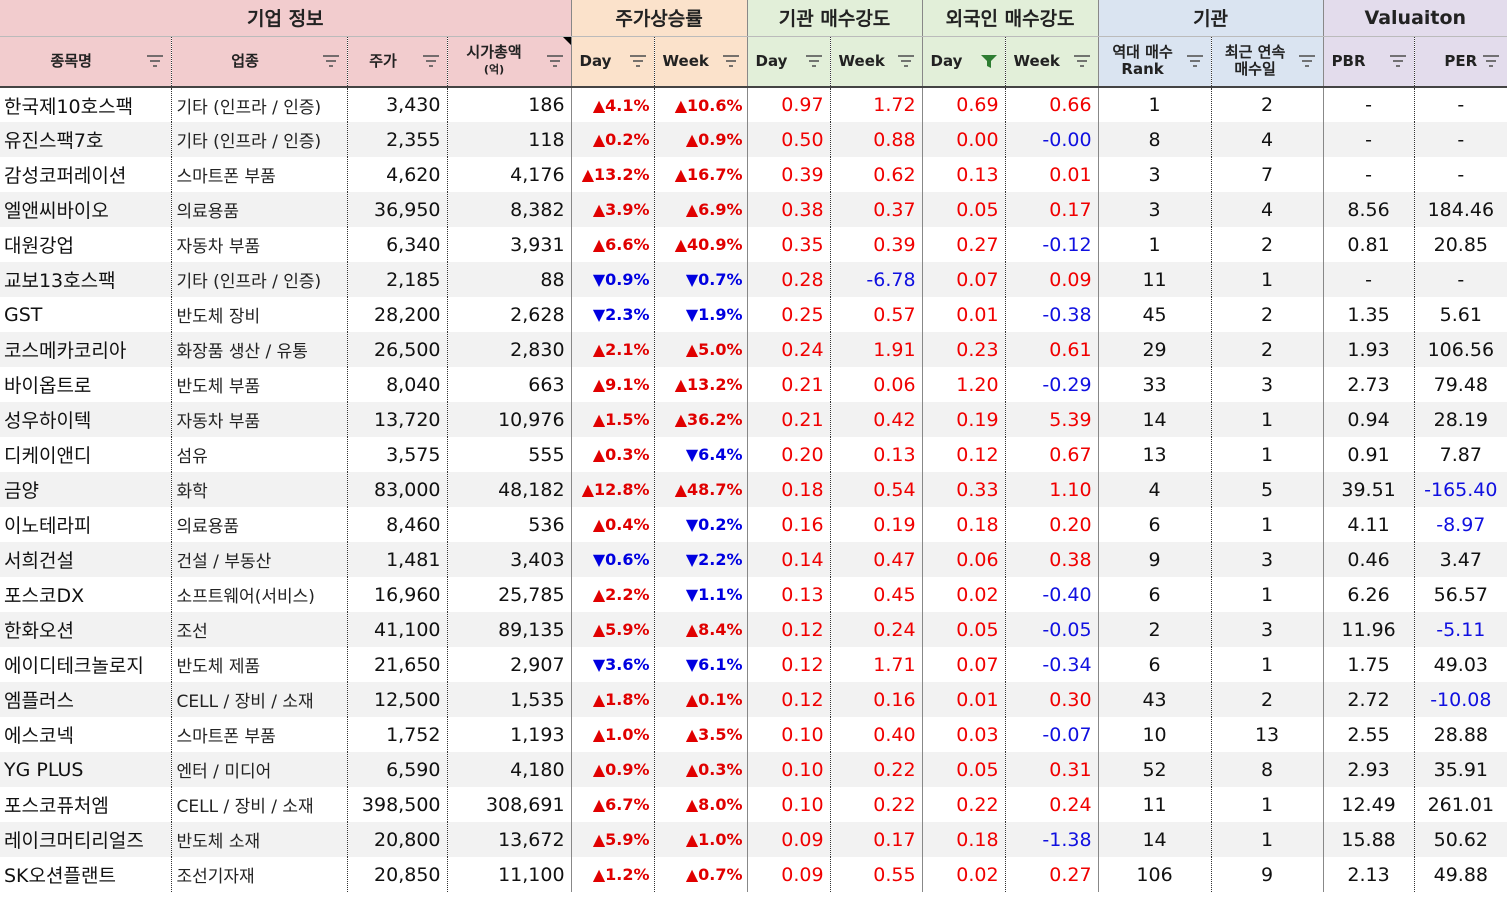 The image size is (1507, 899). I want to click on header-industry: 업종, so click(259, 62).